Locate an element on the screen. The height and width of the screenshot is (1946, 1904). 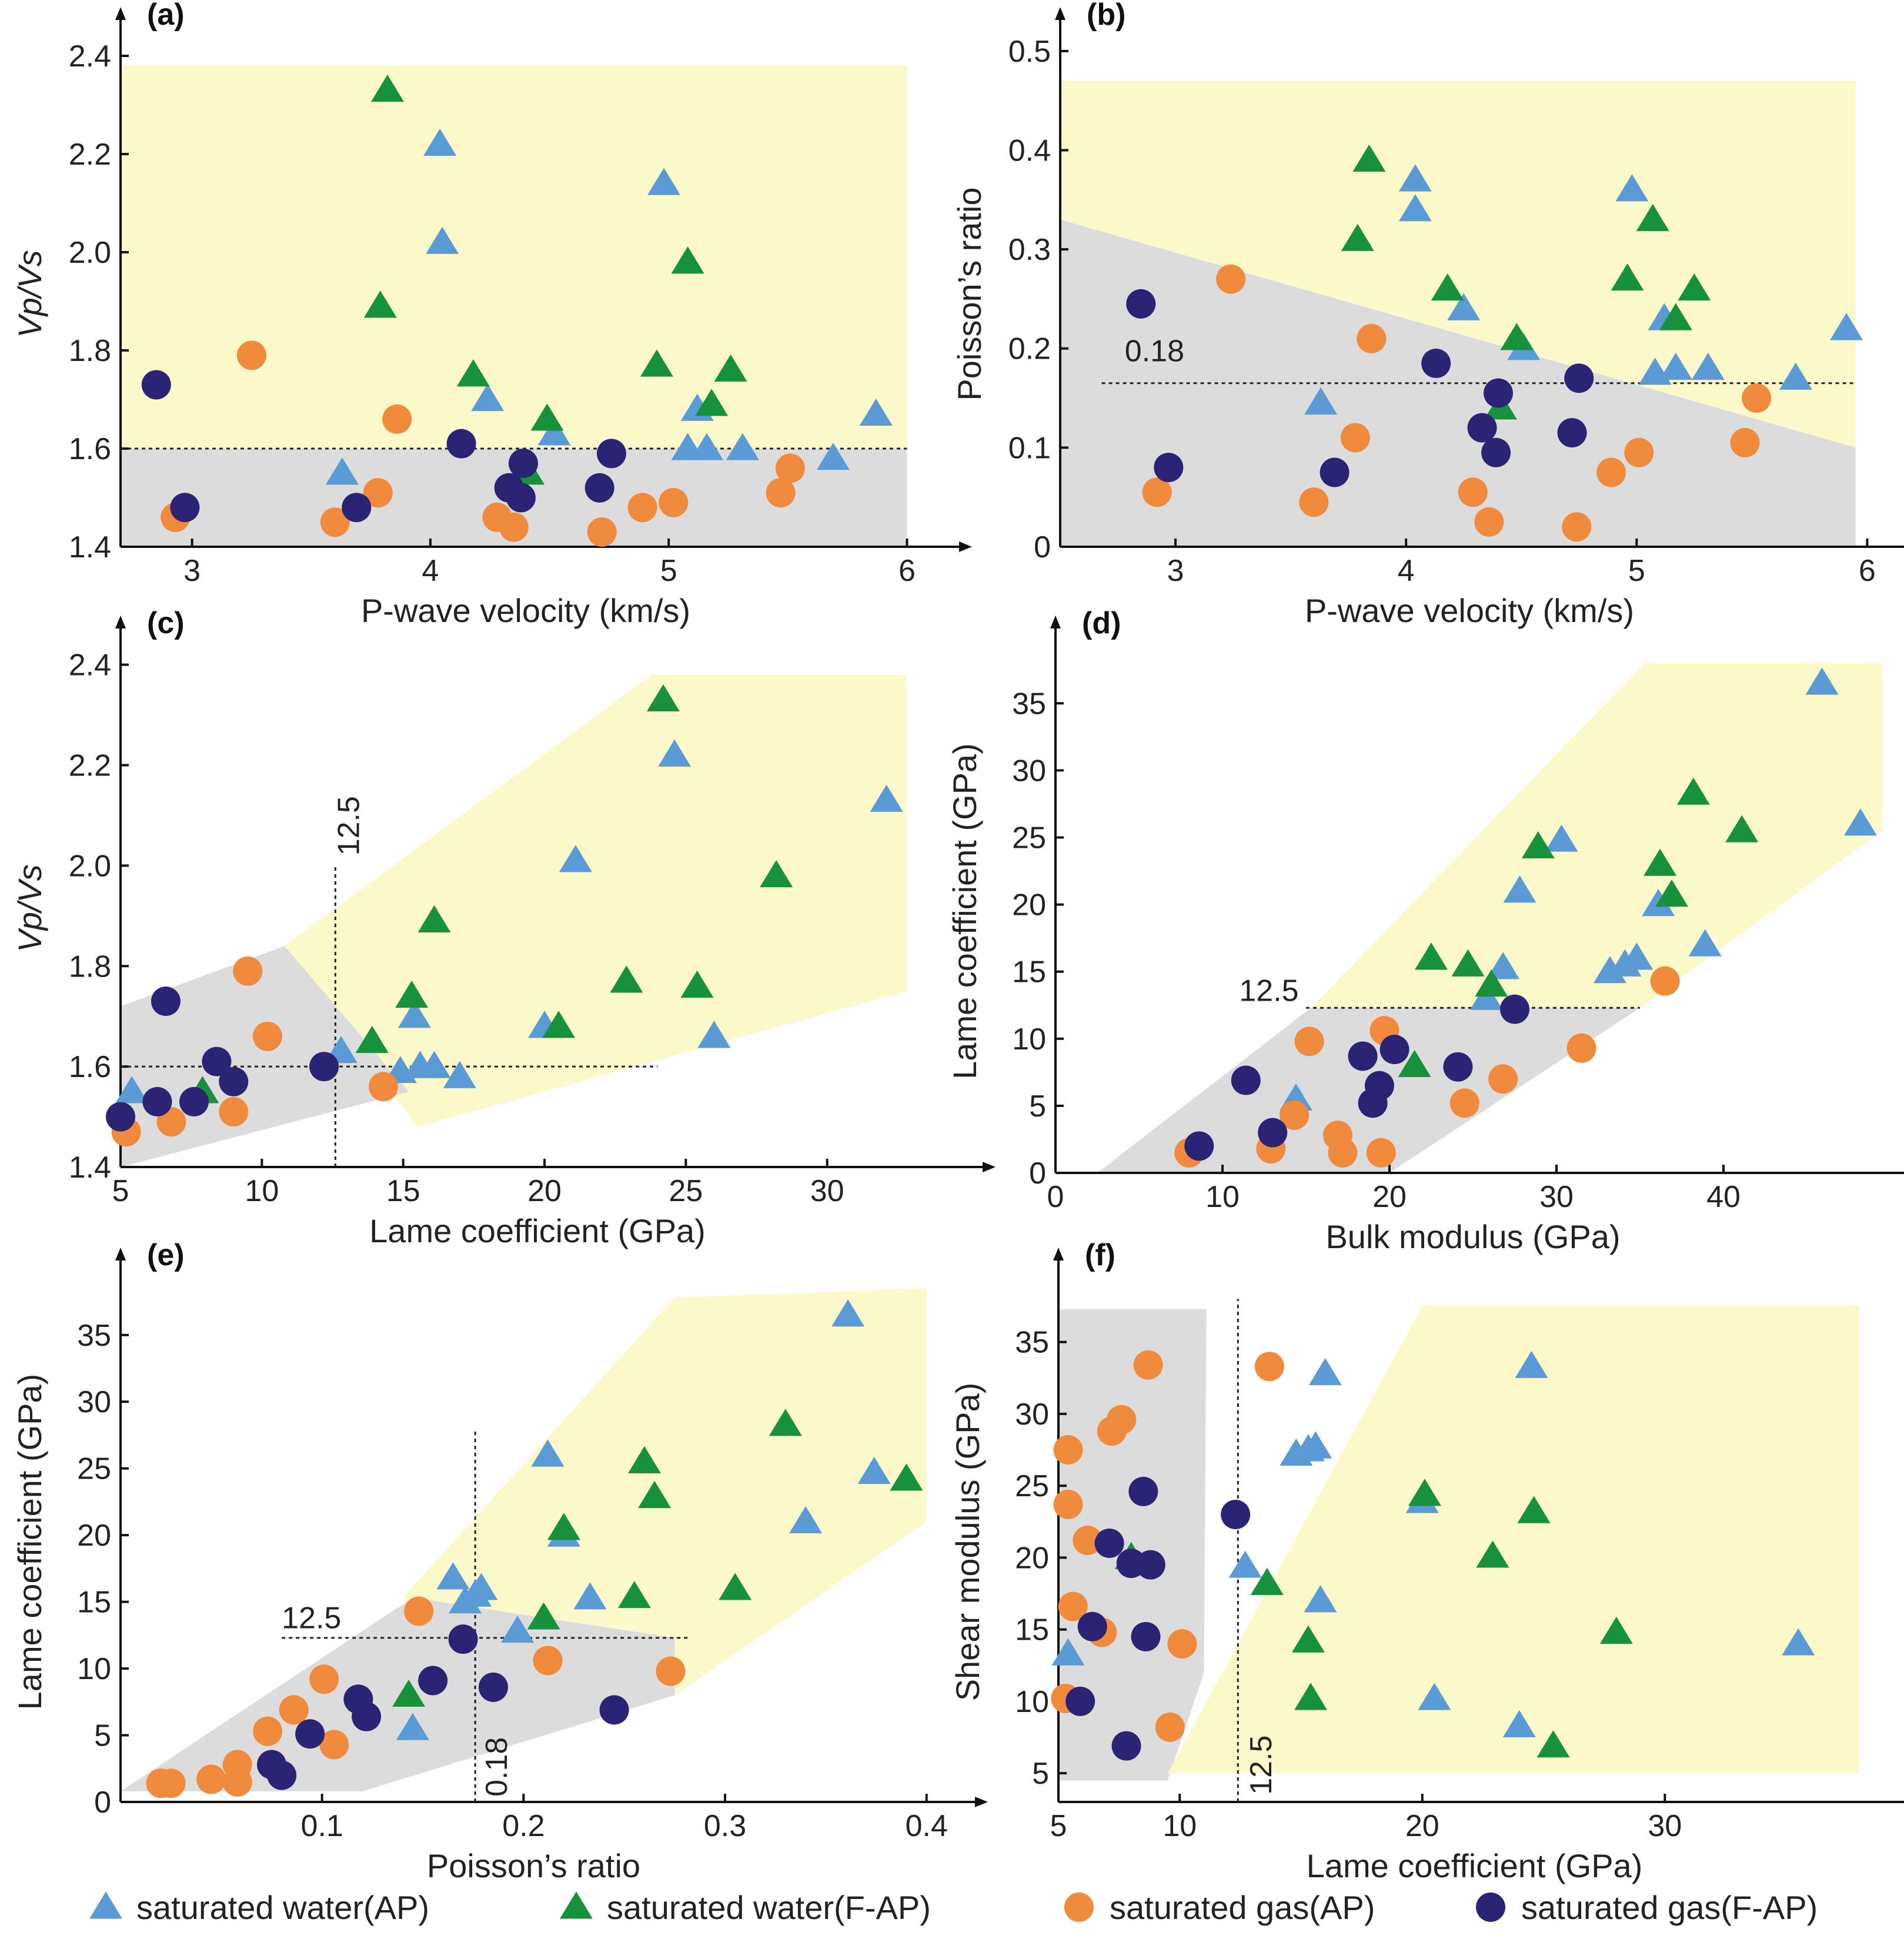
y-tick-label: 25 is located at coordinates (1029, 838).